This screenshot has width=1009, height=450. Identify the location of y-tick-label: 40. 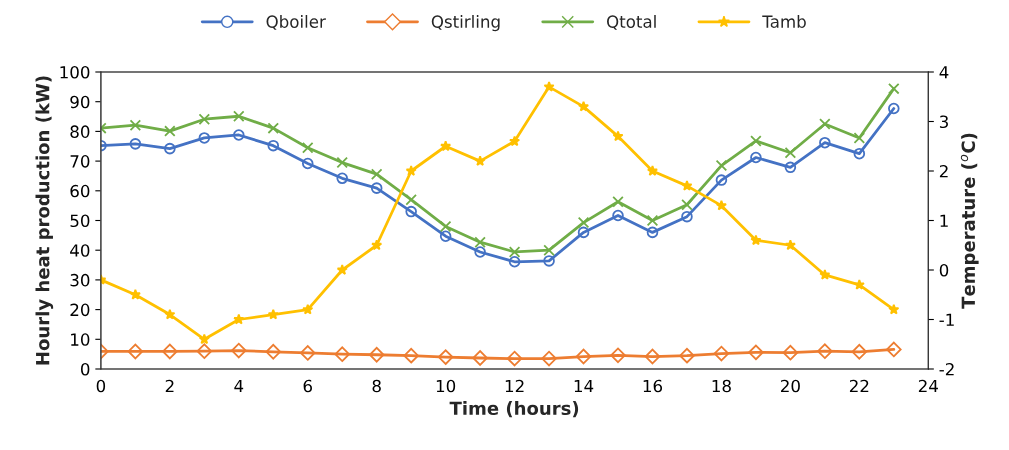
(80, 250).